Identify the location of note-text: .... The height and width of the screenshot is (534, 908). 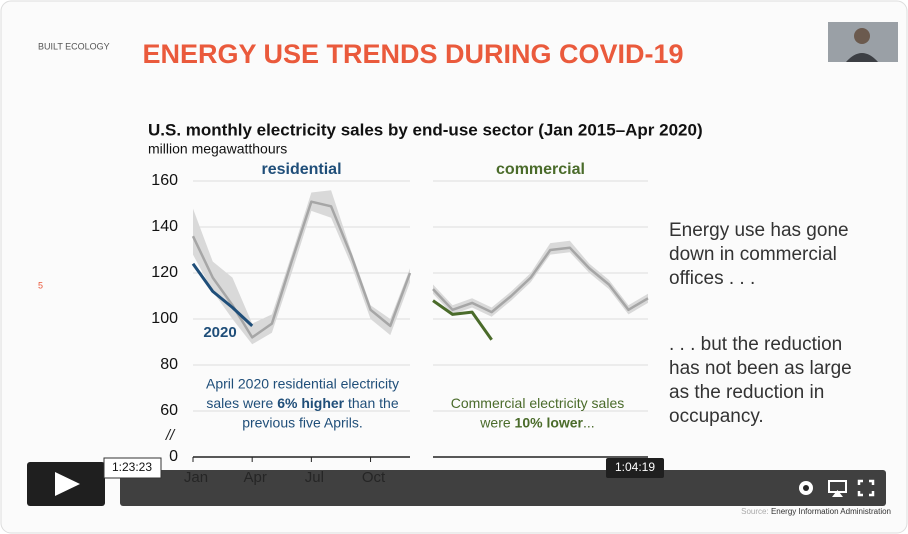
(589, 422).